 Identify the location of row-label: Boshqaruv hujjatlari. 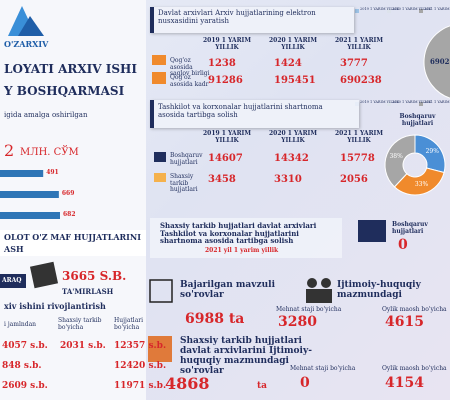
(186, 159).